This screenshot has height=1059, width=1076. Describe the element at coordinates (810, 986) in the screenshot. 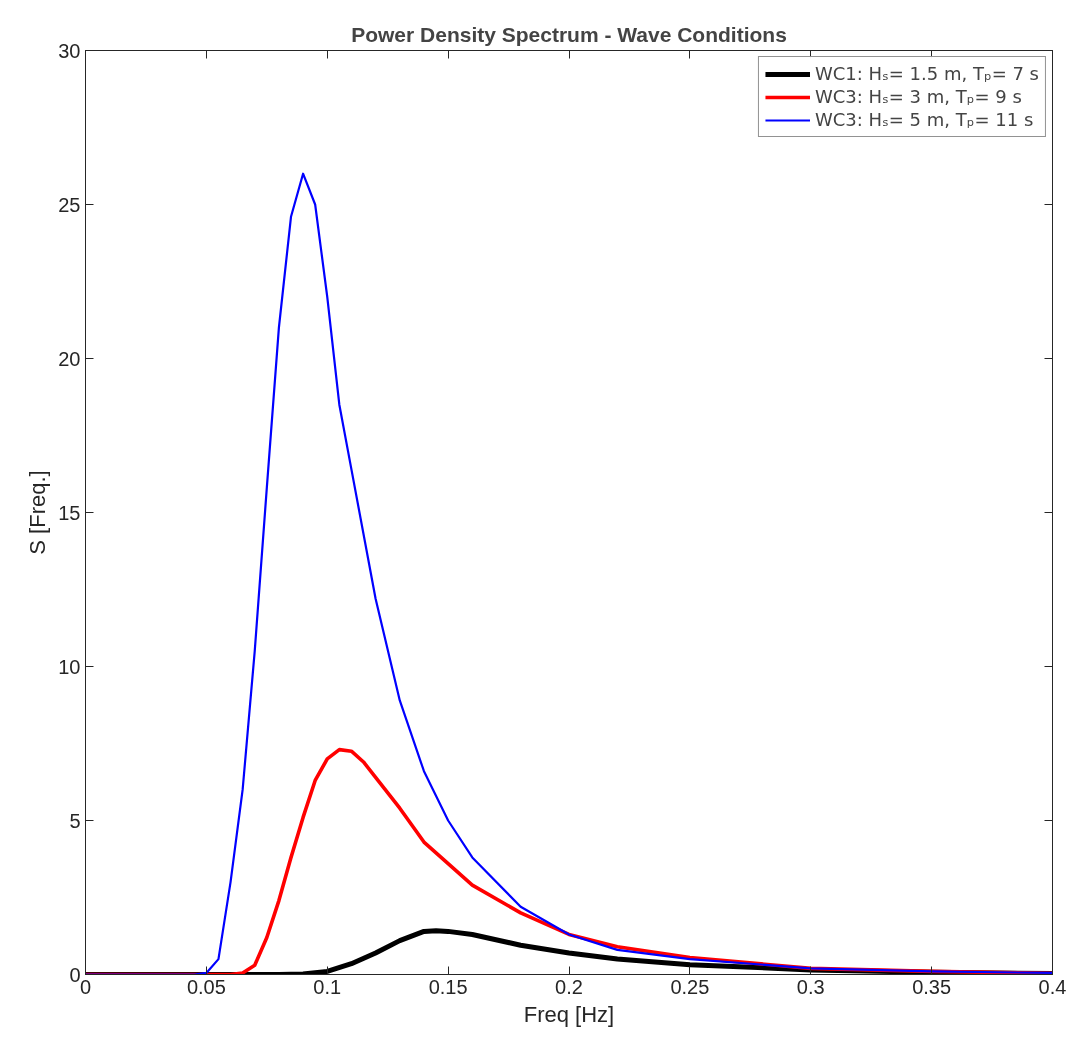

I see `x-tick-label: 0.3` at that location.